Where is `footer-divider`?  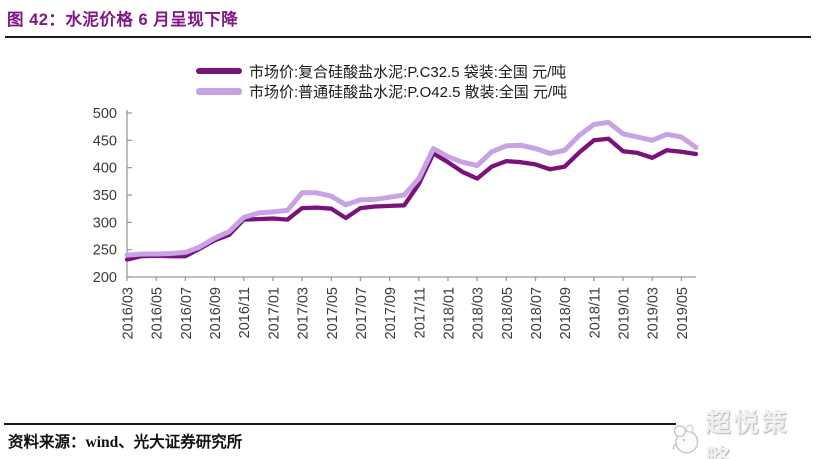 footer-divider is located at coordinates (340, 424).